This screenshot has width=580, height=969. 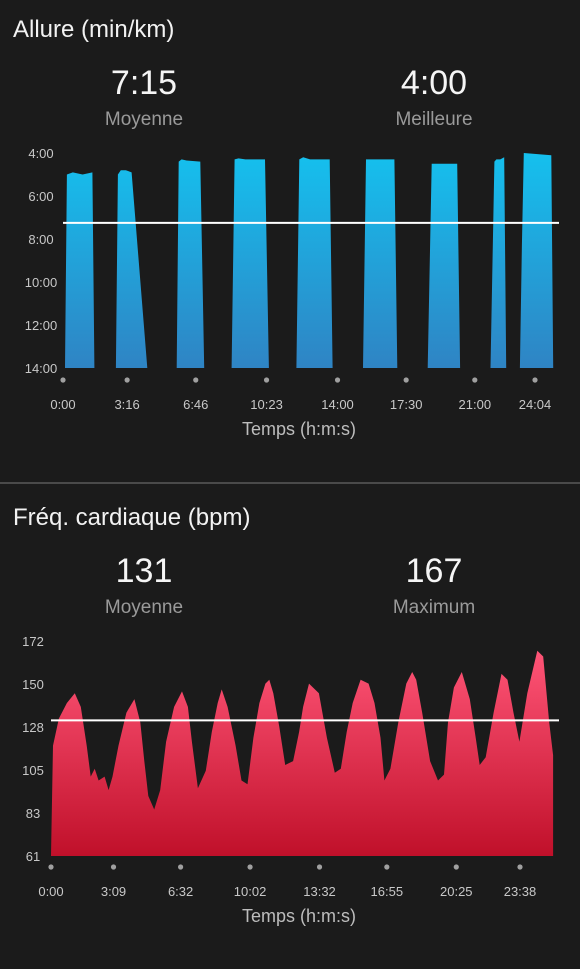 I want to click on x-tick-label: 17:30, so click(x=406, y=404).